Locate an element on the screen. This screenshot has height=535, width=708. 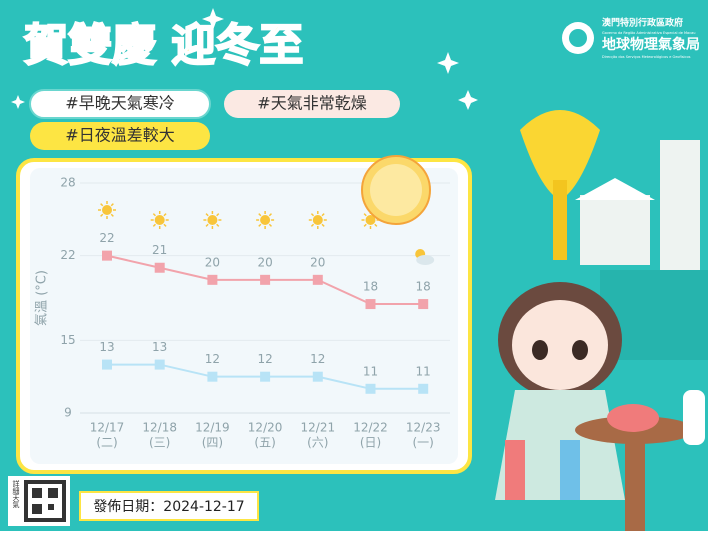
x-tick-label: 12/22 is located at coordinates (370, 428).